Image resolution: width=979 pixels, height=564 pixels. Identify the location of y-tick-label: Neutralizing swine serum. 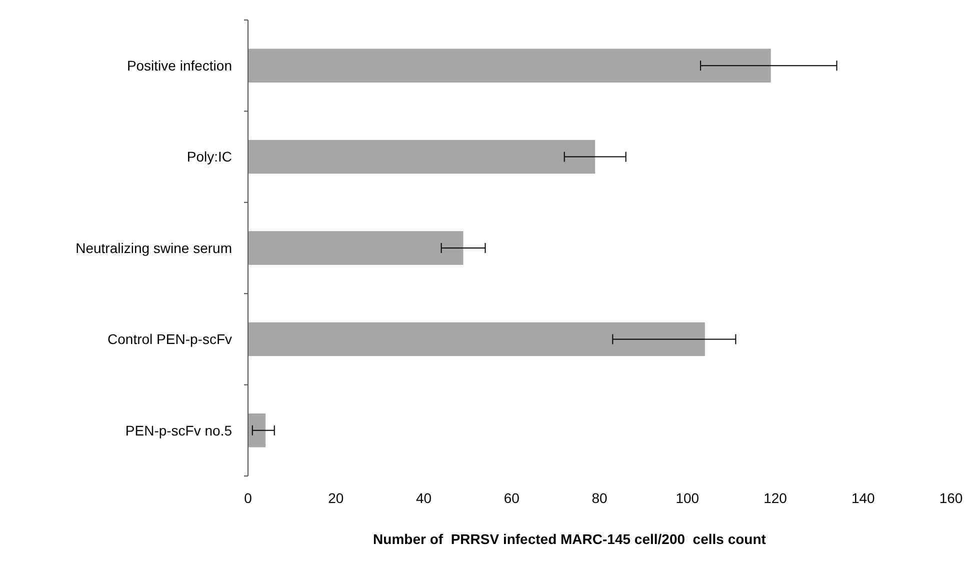
(154, 248).